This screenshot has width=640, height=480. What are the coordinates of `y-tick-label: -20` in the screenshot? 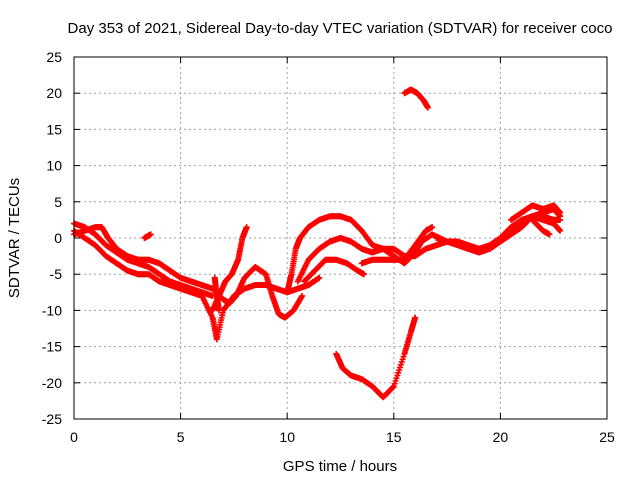 It's located at (52, 383).